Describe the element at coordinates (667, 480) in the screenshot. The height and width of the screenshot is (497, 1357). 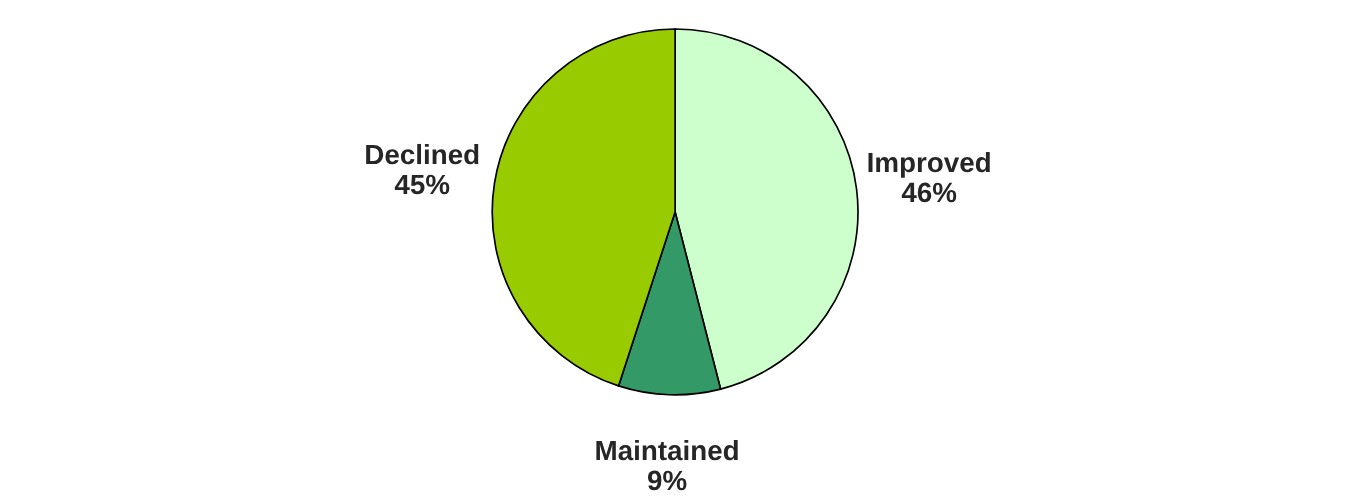
I see `data-label: 9%` at that location.